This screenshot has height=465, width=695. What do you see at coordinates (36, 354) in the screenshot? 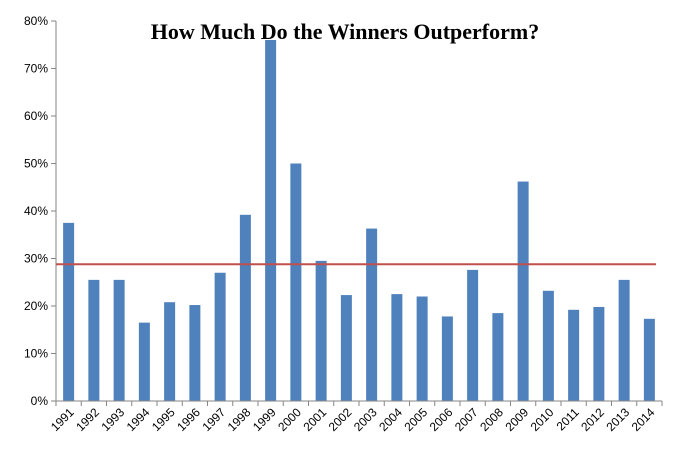
I see `y-tick-label: 10%` at bounding box center [36, 354].